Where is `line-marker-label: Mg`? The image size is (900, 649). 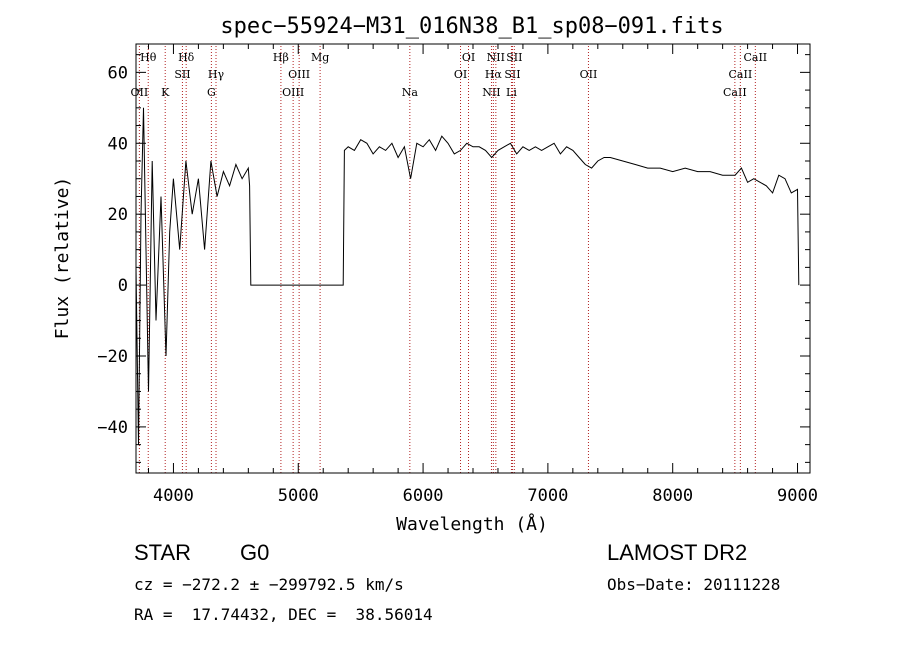
line-marker-label: Mg is located at coordinates (320, 57).